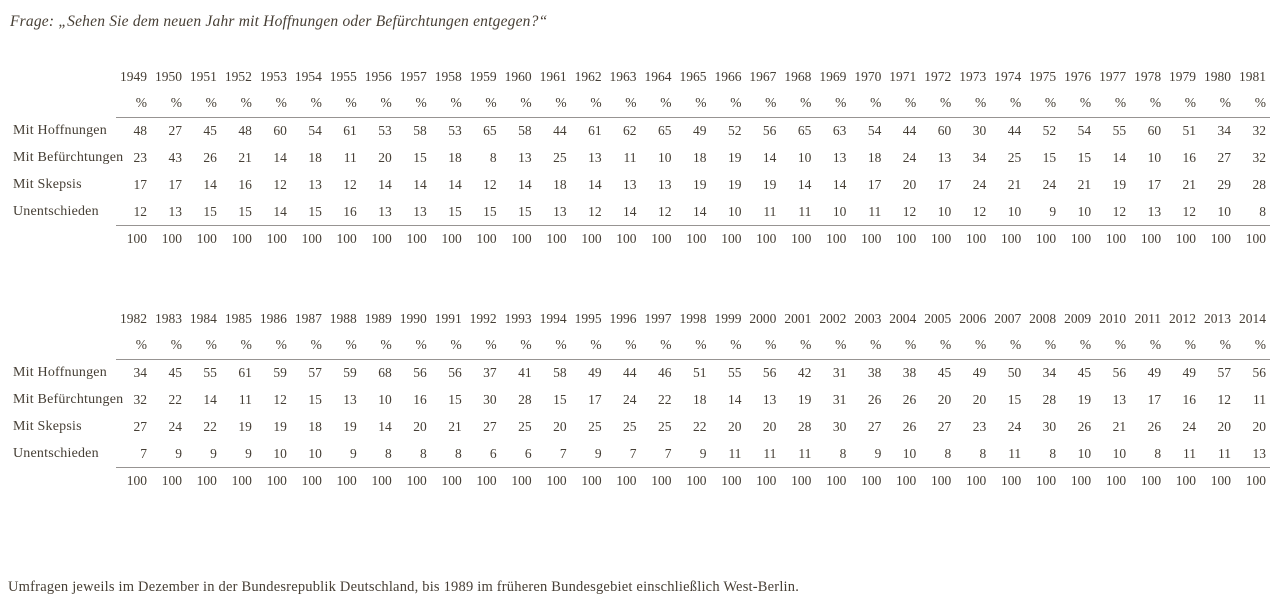 This screenshot has width=1280, height=600. Describe the element at coordinates (1252, 318) in the screenshot. I see `year-cell: 2014` at that location.